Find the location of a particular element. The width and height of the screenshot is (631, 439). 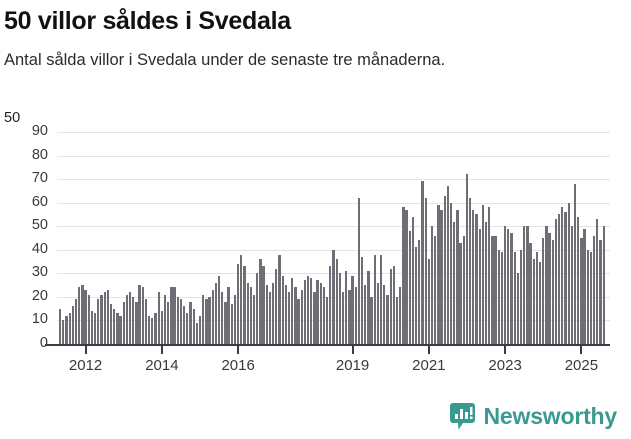

y-axis-tick-label: 60 is located at coordinates (39, 201).